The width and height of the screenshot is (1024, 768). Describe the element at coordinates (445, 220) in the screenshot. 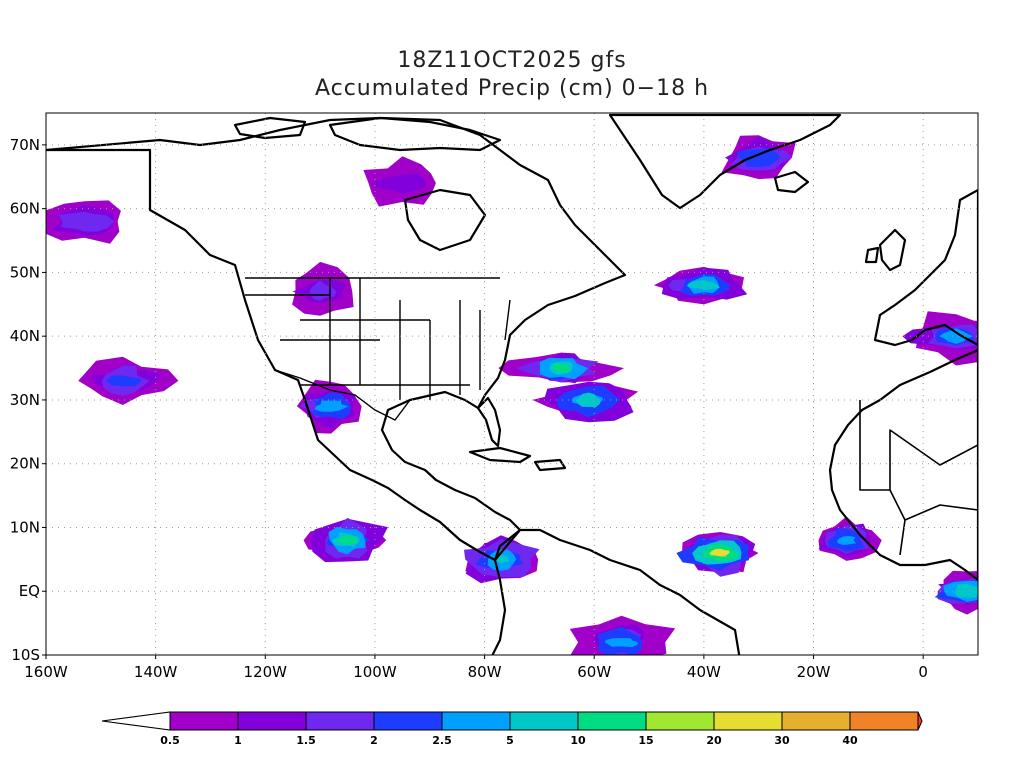

I see `hudson-bay` at that location.